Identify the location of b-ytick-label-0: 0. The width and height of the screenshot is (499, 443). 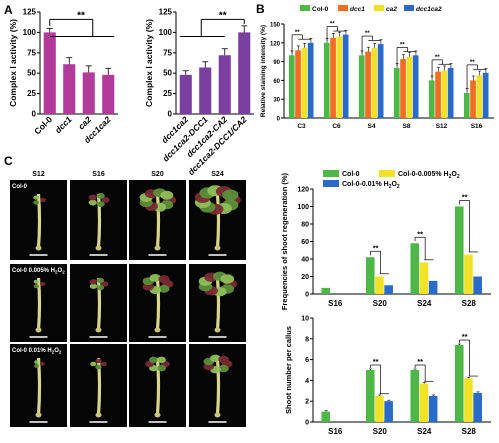
(279, 120).